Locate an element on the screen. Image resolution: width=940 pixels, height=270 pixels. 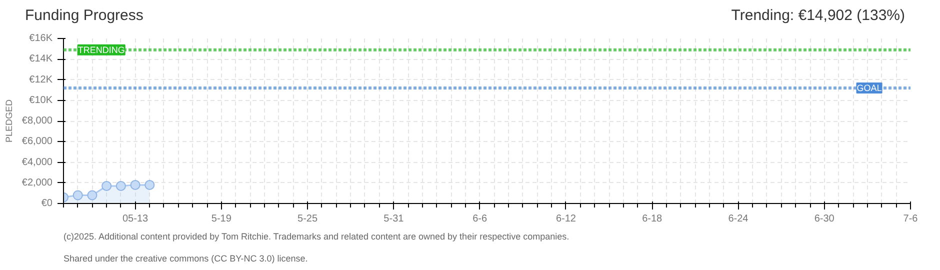
y-tick-label: €0 is located at coordinates (47, 203).